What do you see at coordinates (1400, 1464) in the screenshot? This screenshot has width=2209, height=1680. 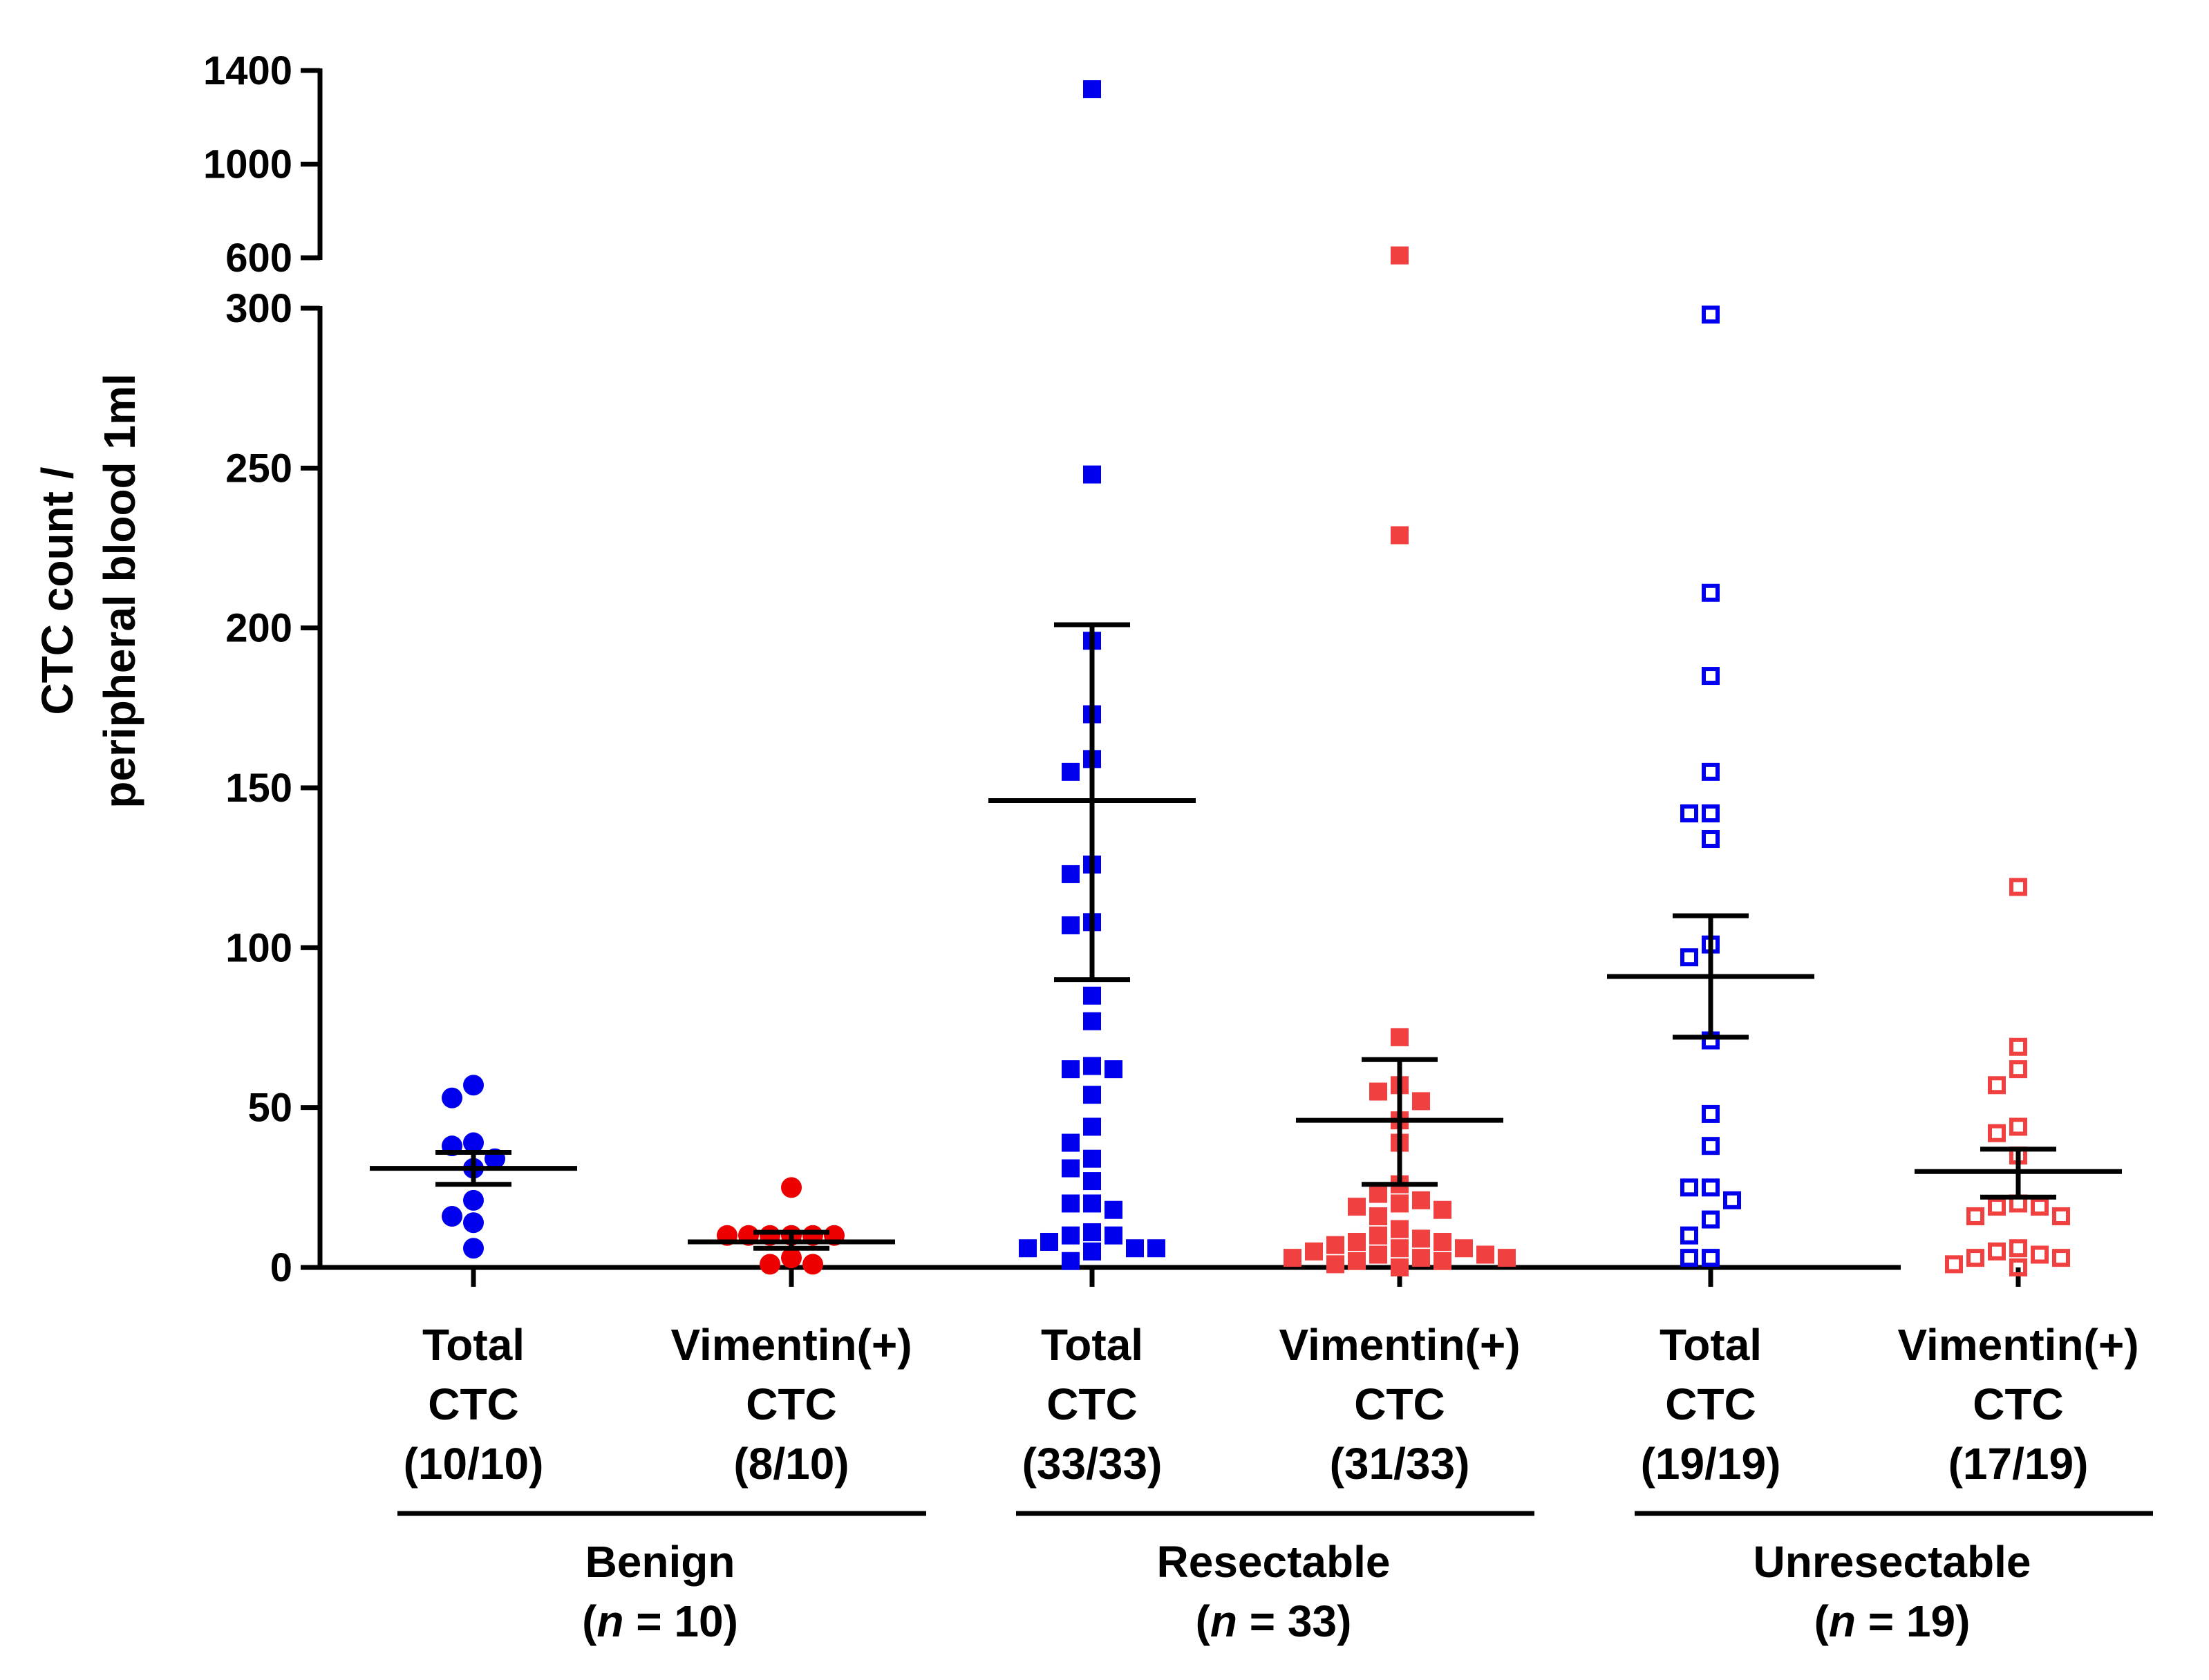 I see `category-label-line: (31/33)` at bounding box center [1400, 1464].